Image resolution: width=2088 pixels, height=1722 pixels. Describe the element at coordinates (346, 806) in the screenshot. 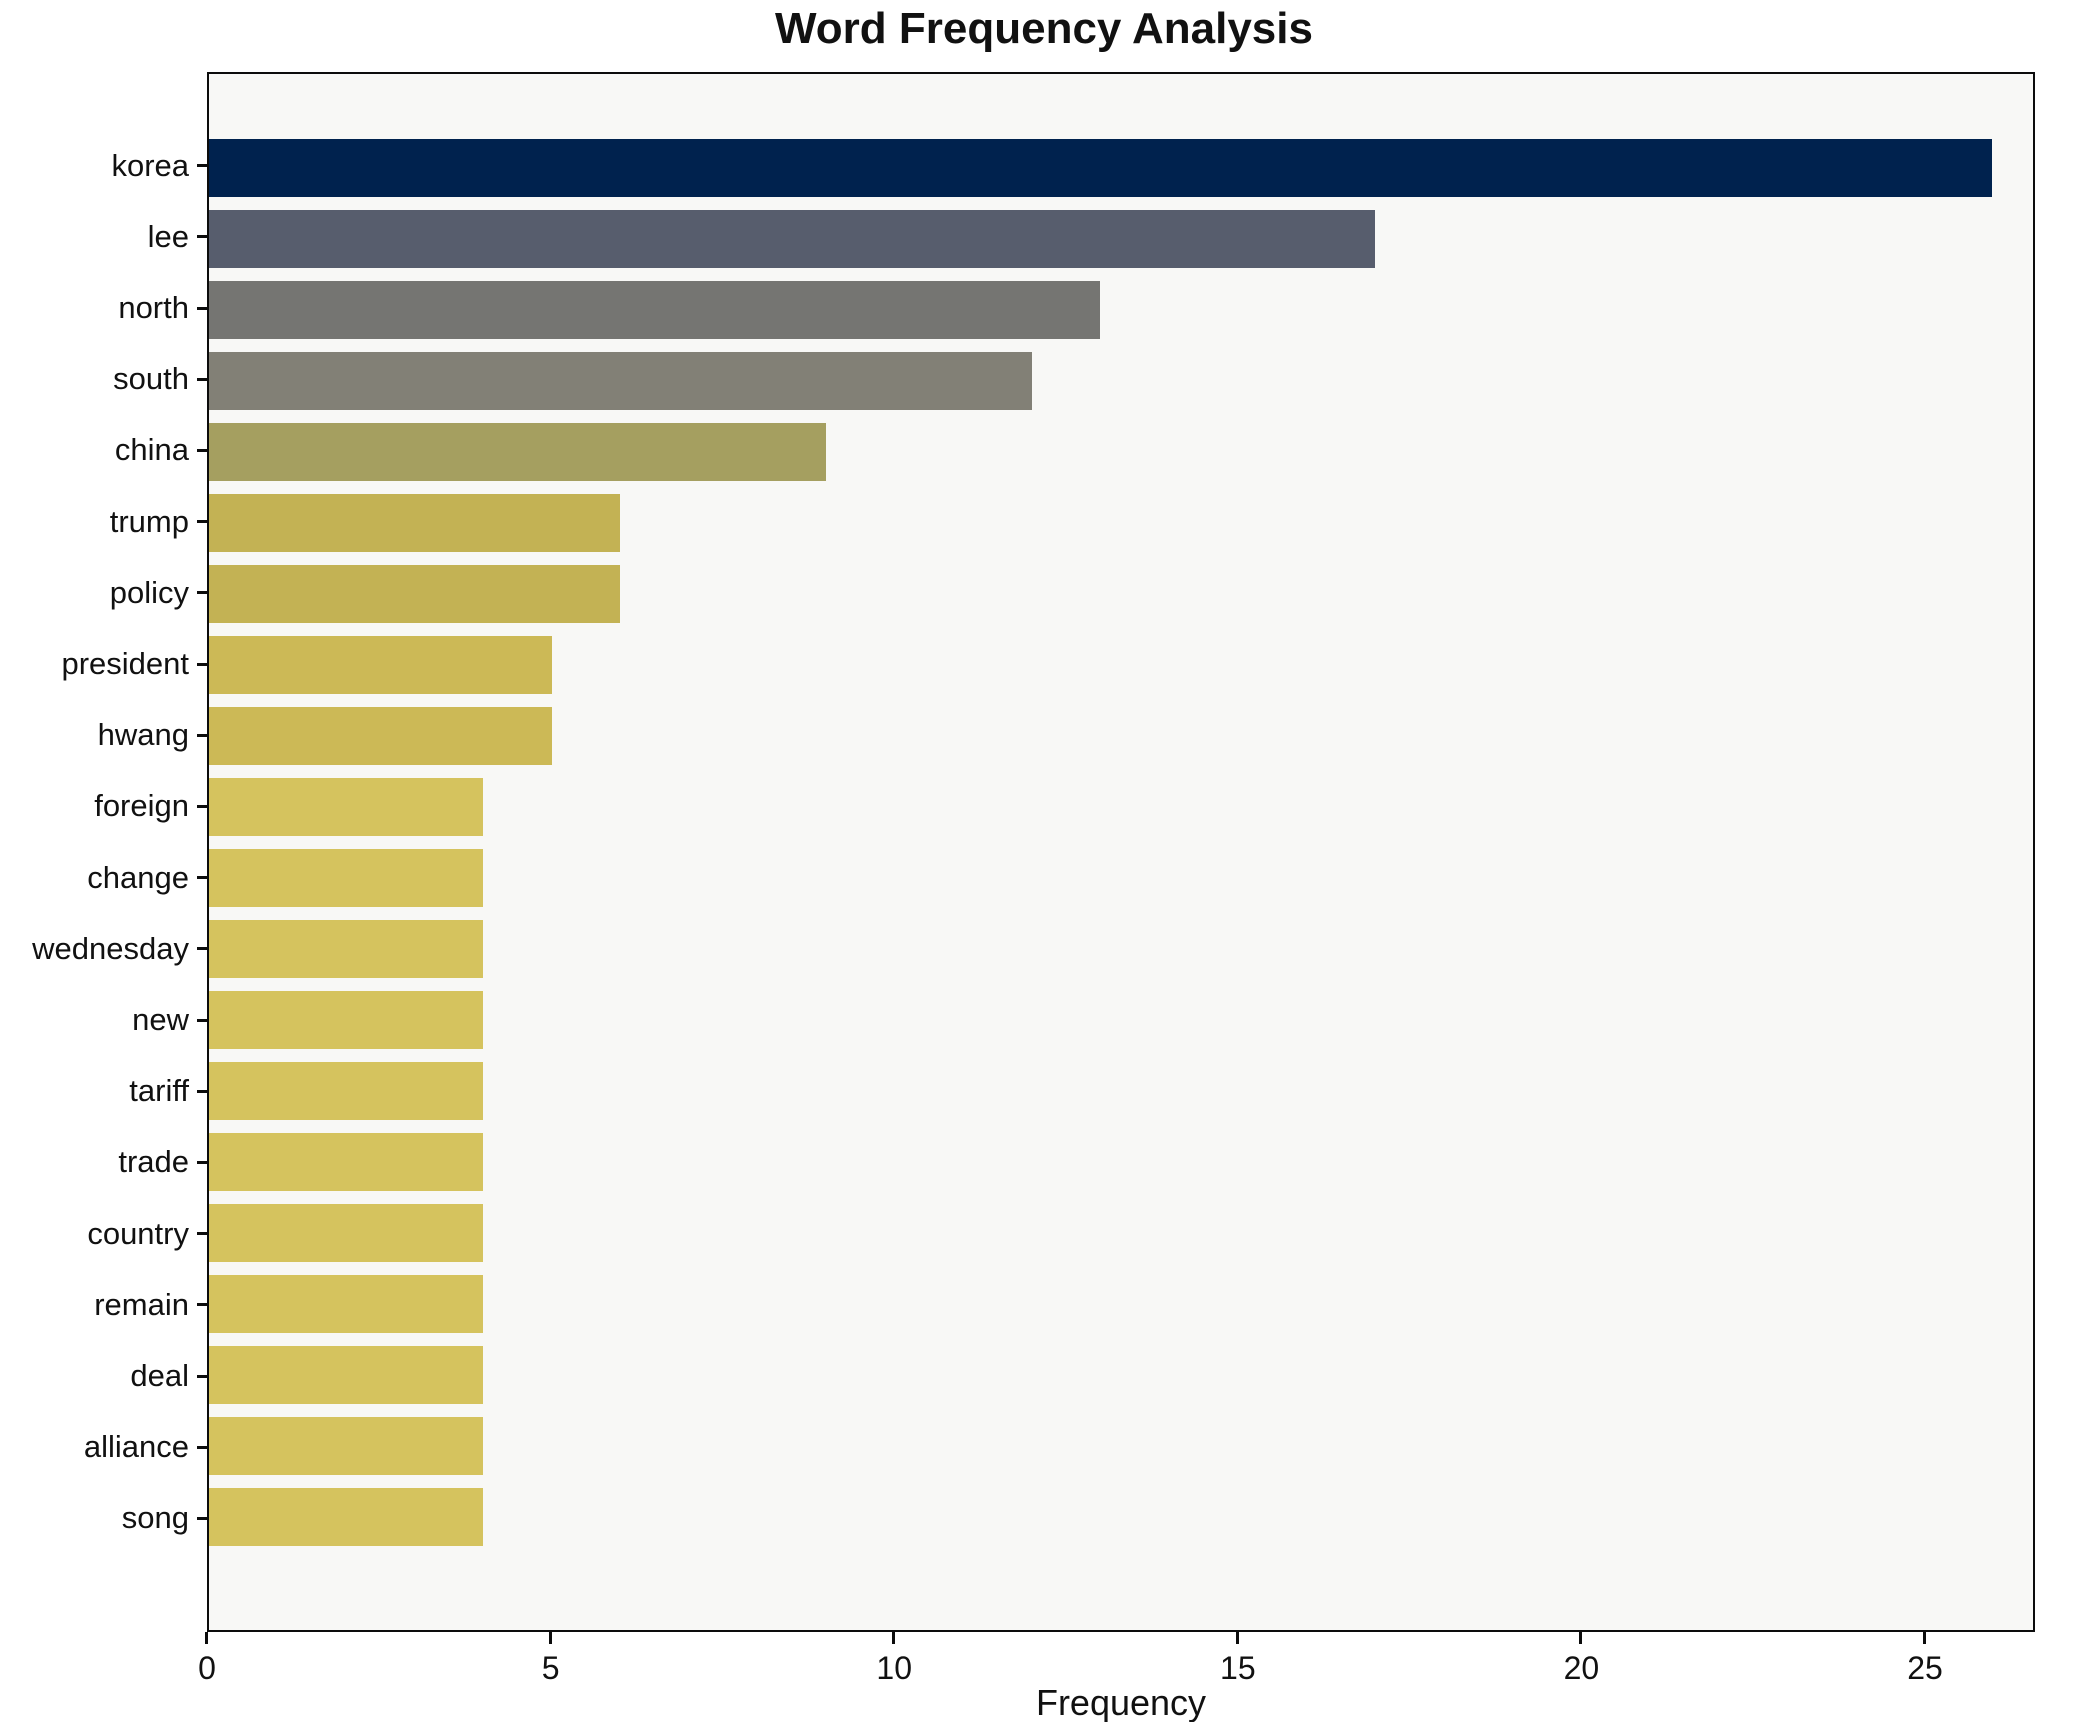

I see `bar-foreign` at that location.